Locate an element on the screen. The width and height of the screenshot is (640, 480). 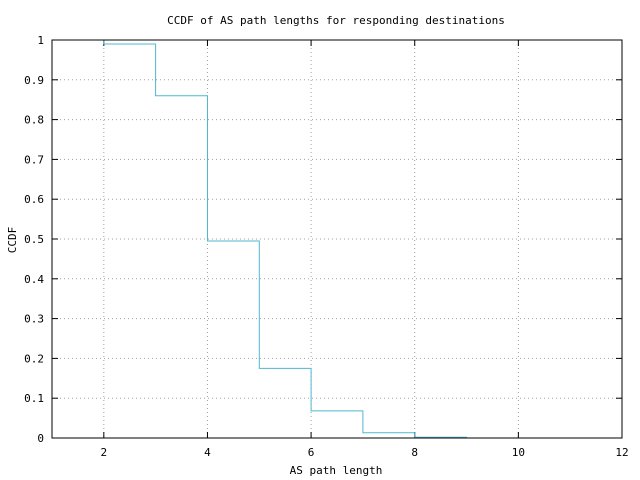
x-tick-label: 8 is located at coordinates (414, 452).